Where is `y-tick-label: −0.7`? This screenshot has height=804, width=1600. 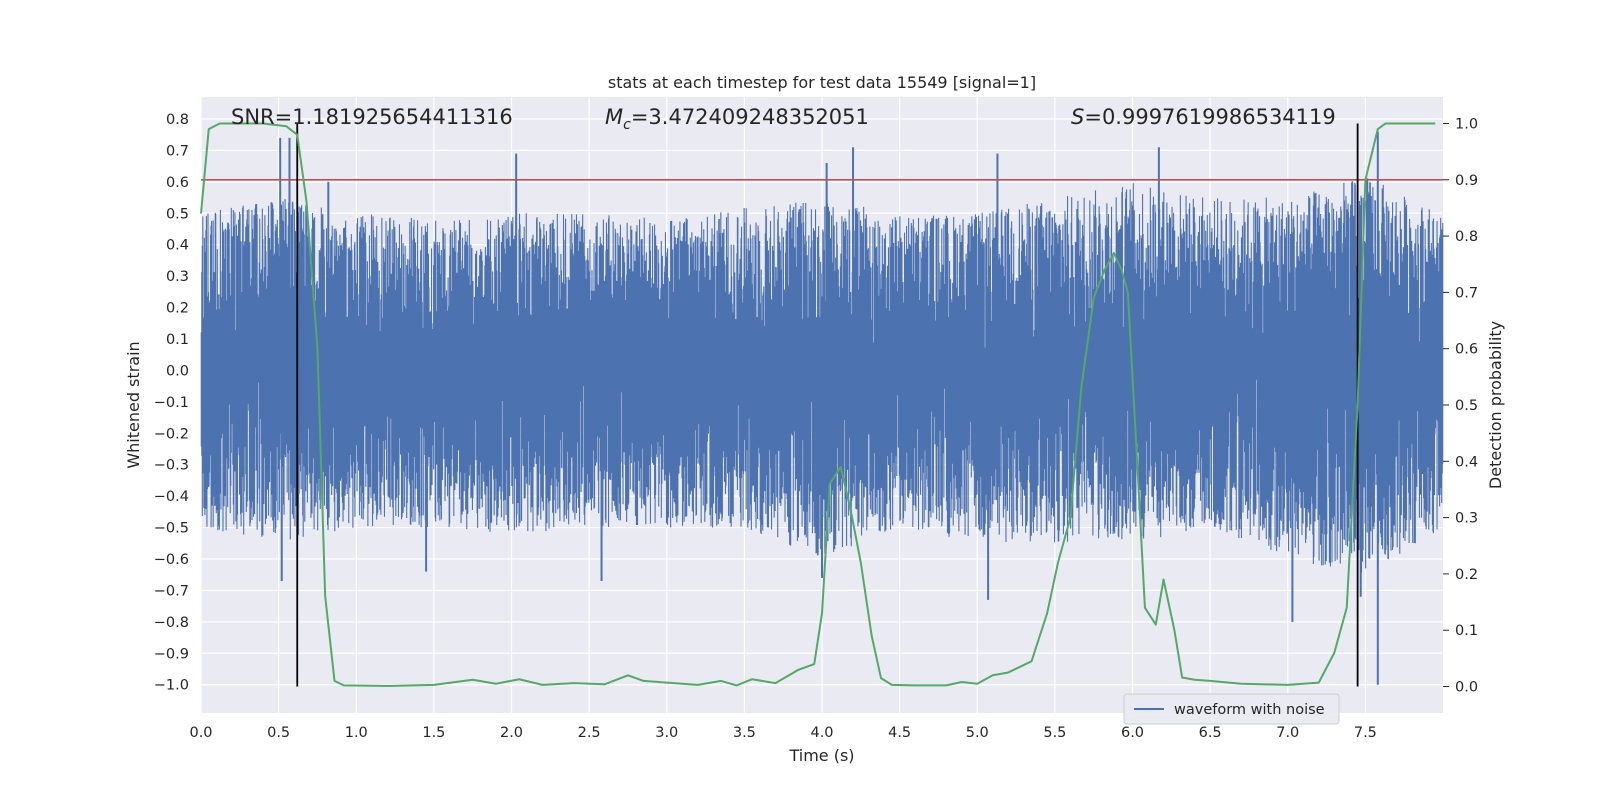
y-tick-label: −0.7 is located at coordinates (171, 591).